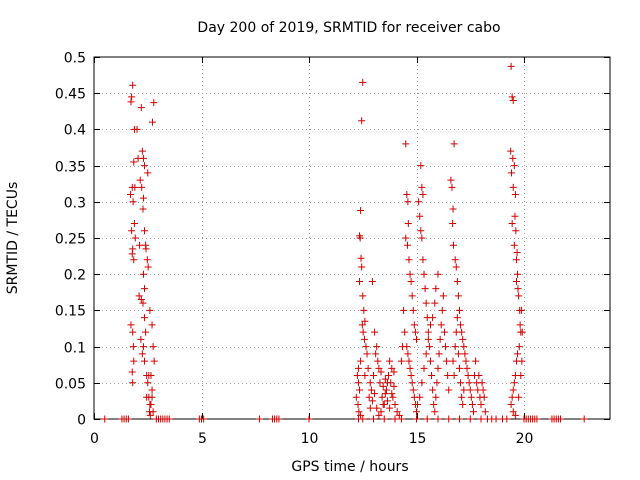  Describe the element at coordinates (310, 439) in the screenshot. I see `x-tick-label: 10` at that location.